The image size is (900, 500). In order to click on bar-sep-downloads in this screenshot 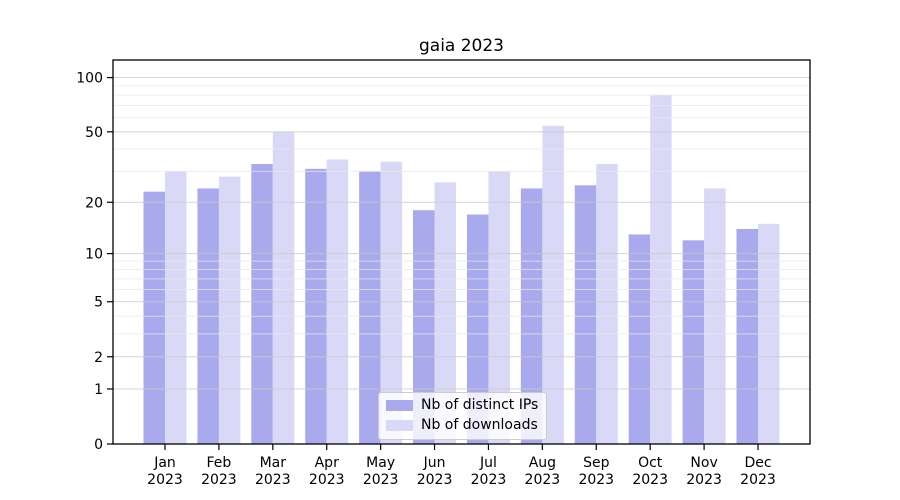, I will do `click(607, 304)`.